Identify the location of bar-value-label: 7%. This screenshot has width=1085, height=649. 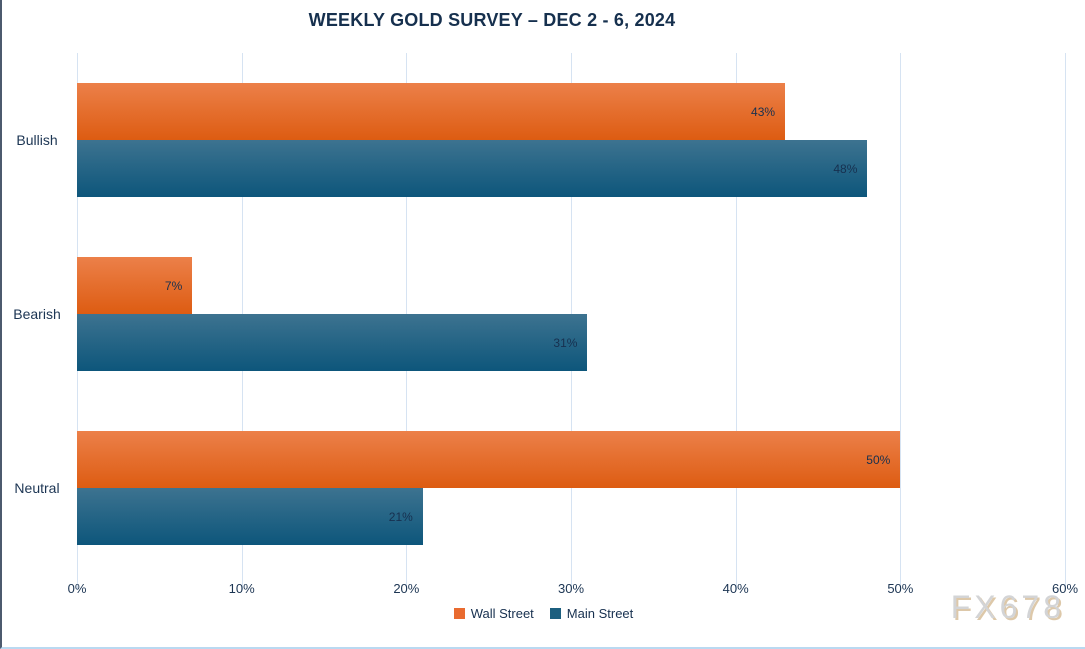
(173, 285).